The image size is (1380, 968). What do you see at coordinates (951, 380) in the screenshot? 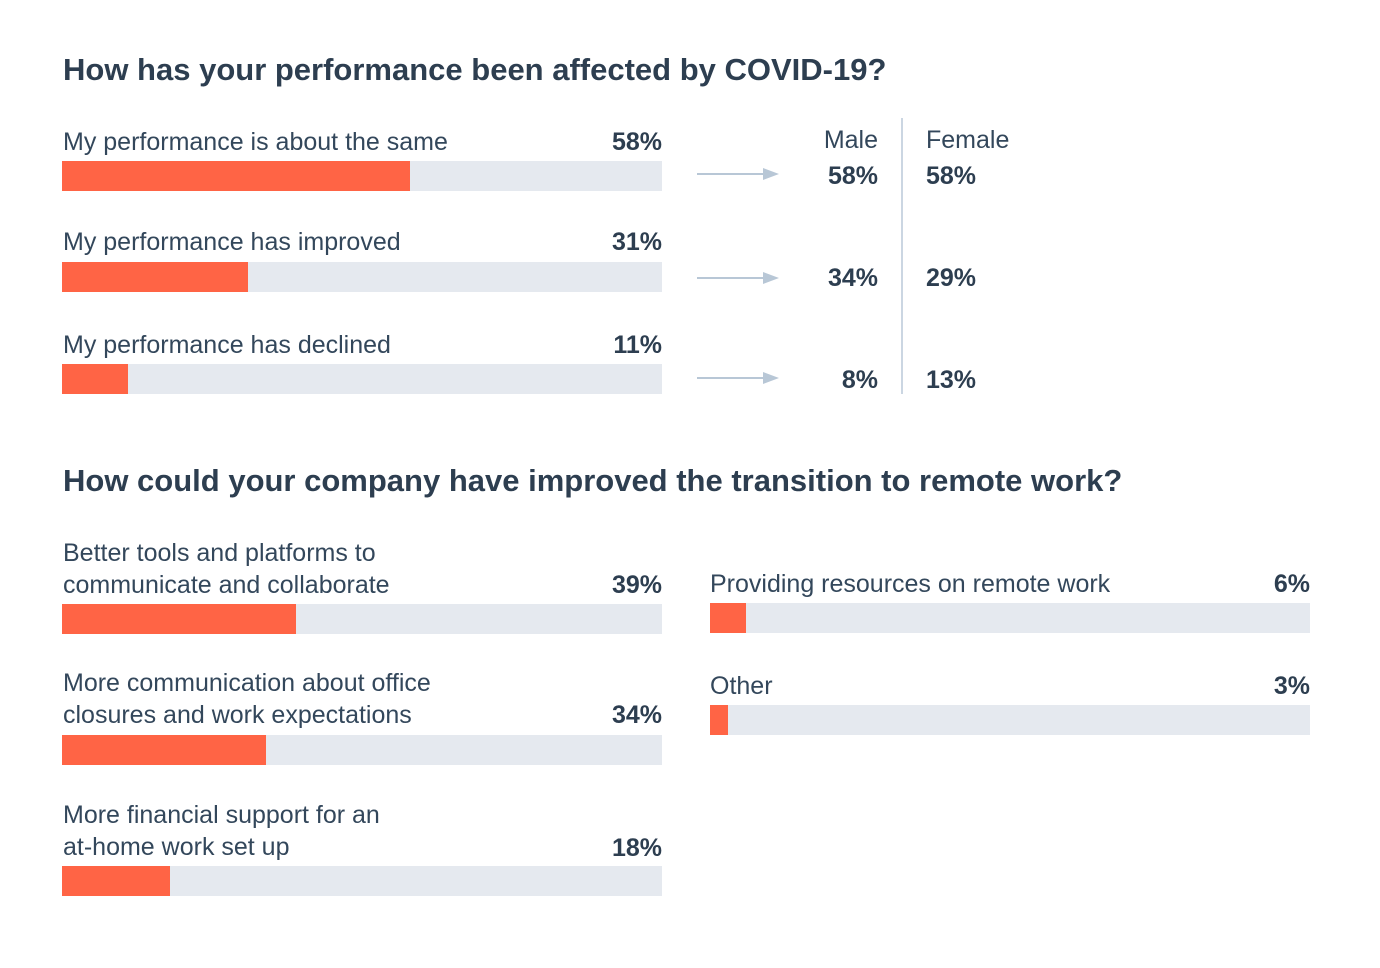
I see `breakdown-female-value: 13%` at bounding box center [951, 380].